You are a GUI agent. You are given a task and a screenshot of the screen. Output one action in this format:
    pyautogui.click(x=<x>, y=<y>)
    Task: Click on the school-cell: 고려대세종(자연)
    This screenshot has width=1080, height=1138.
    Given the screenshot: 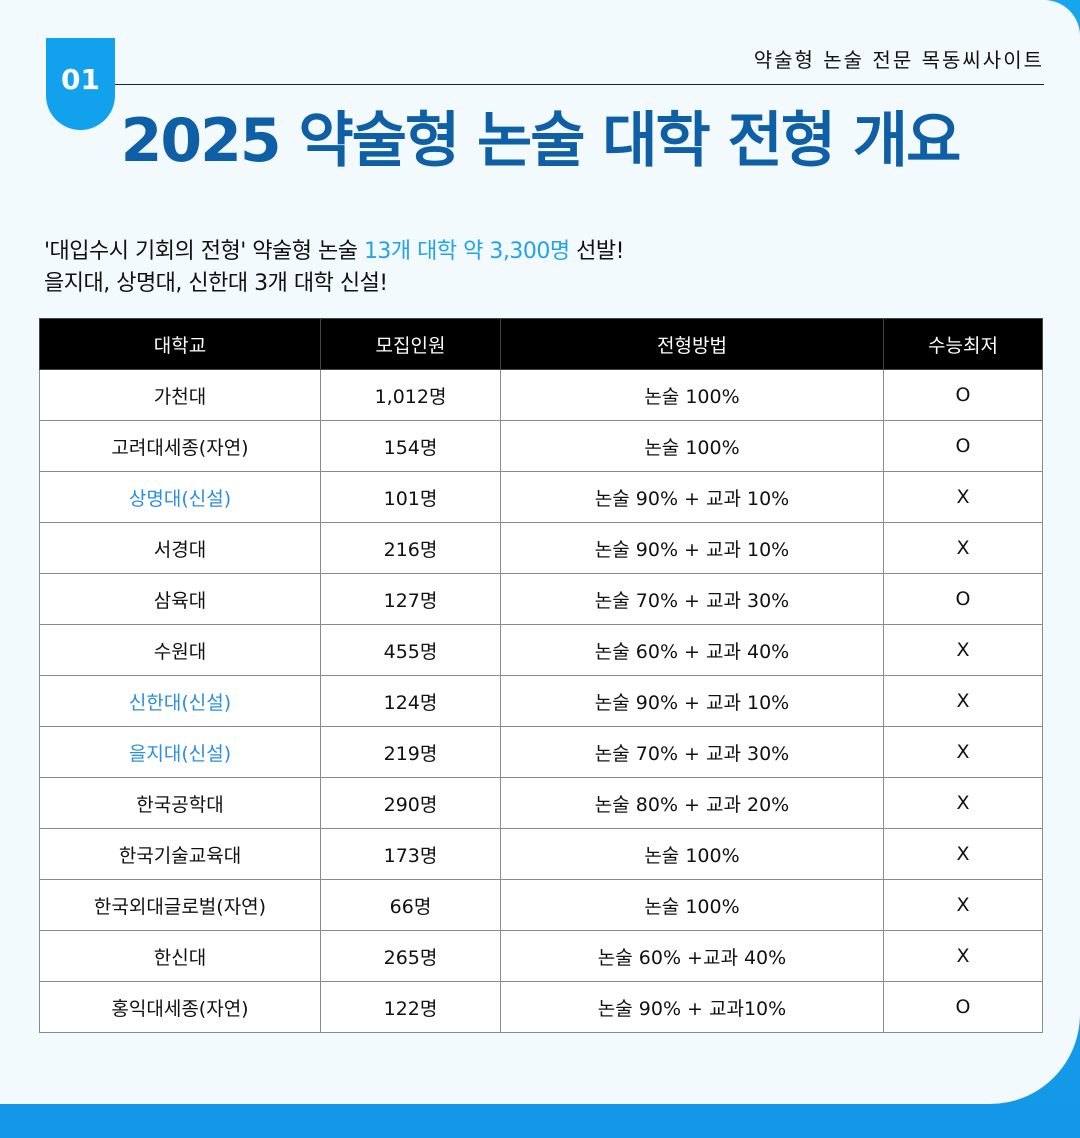 What is the action you would take?
    pyautogui.click(x=180, y=446)
    